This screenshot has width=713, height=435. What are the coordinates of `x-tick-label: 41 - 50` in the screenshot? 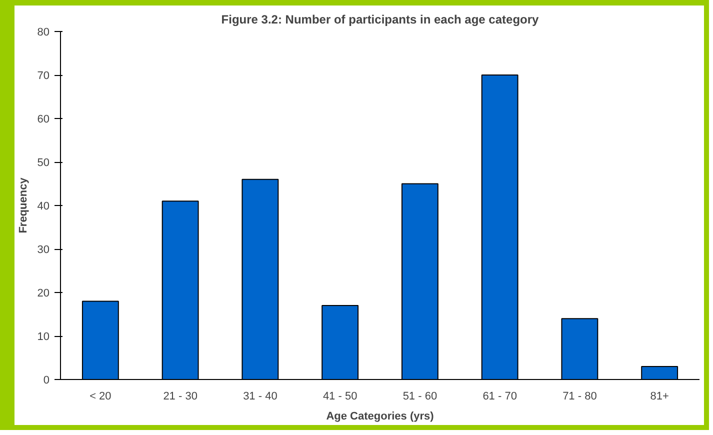 It's located at (340, 396).